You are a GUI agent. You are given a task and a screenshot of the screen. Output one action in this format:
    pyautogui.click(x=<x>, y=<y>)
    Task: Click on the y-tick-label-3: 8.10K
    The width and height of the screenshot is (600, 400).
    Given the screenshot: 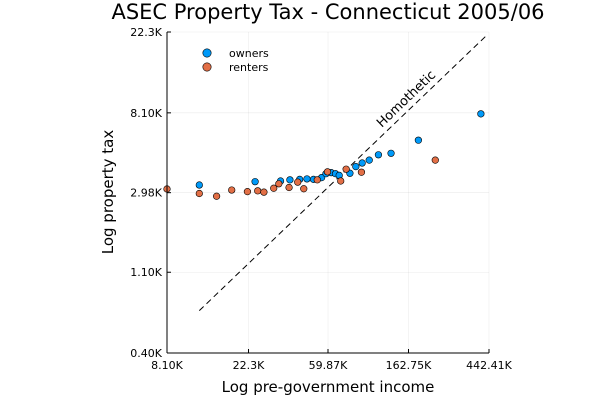 What is the action you would take?
    pyautogui.click(x=146, y=113)
    